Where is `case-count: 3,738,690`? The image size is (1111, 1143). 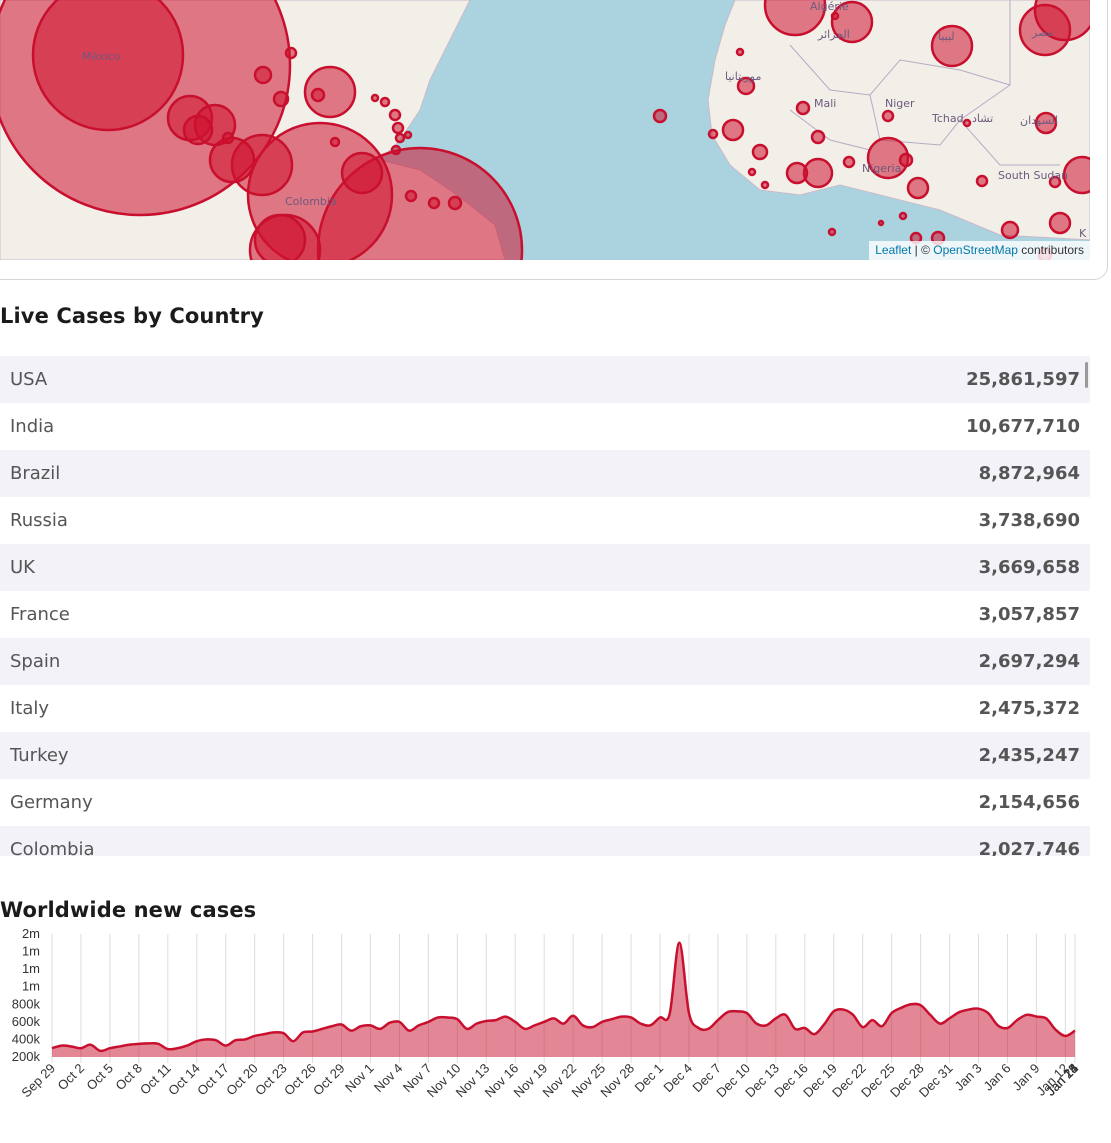
case-count: 3,738,690 is located at coordinates (1029, 520).